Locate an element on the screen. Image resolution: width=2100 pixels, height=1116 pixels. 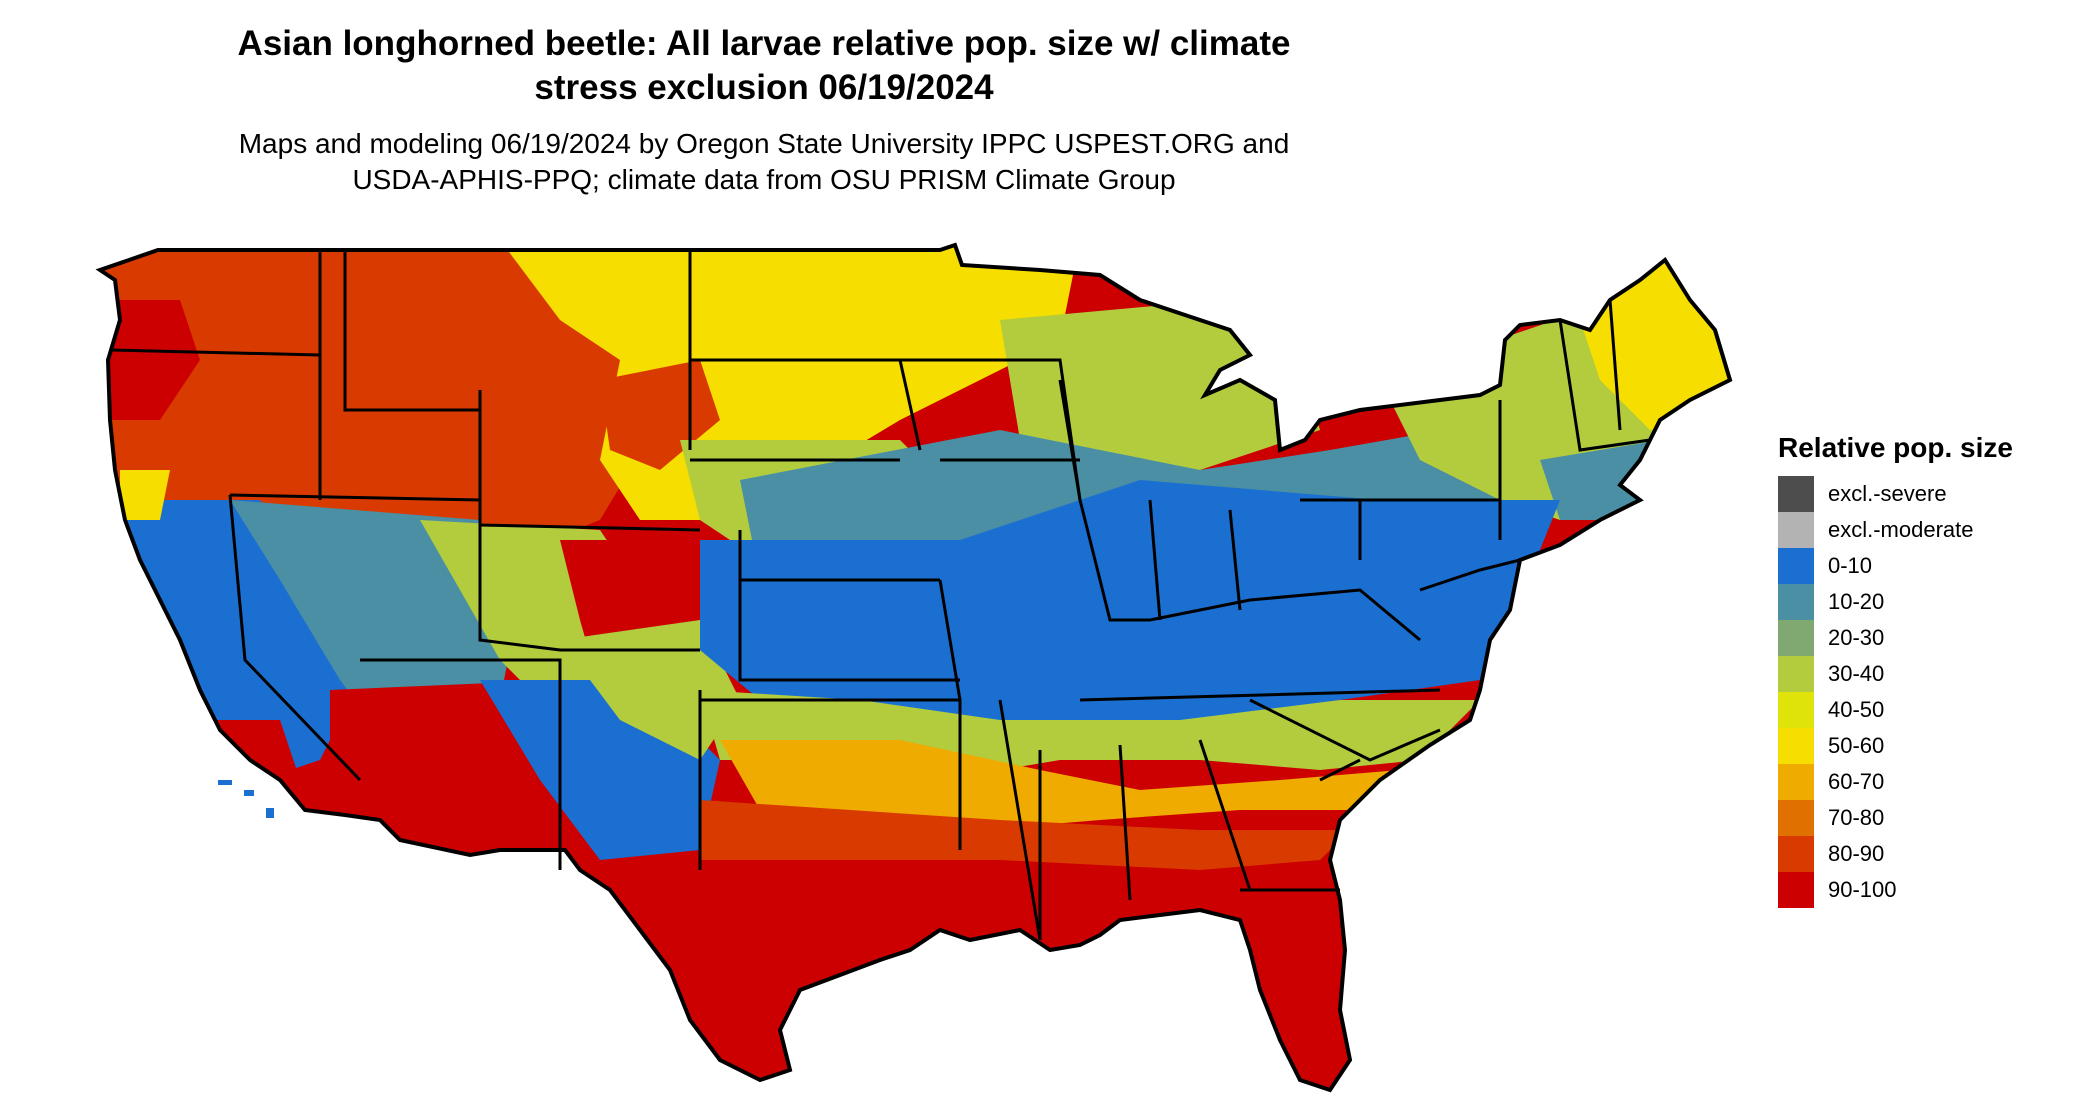
legend-label: 60-70 is located at coordinates (1856, 781).